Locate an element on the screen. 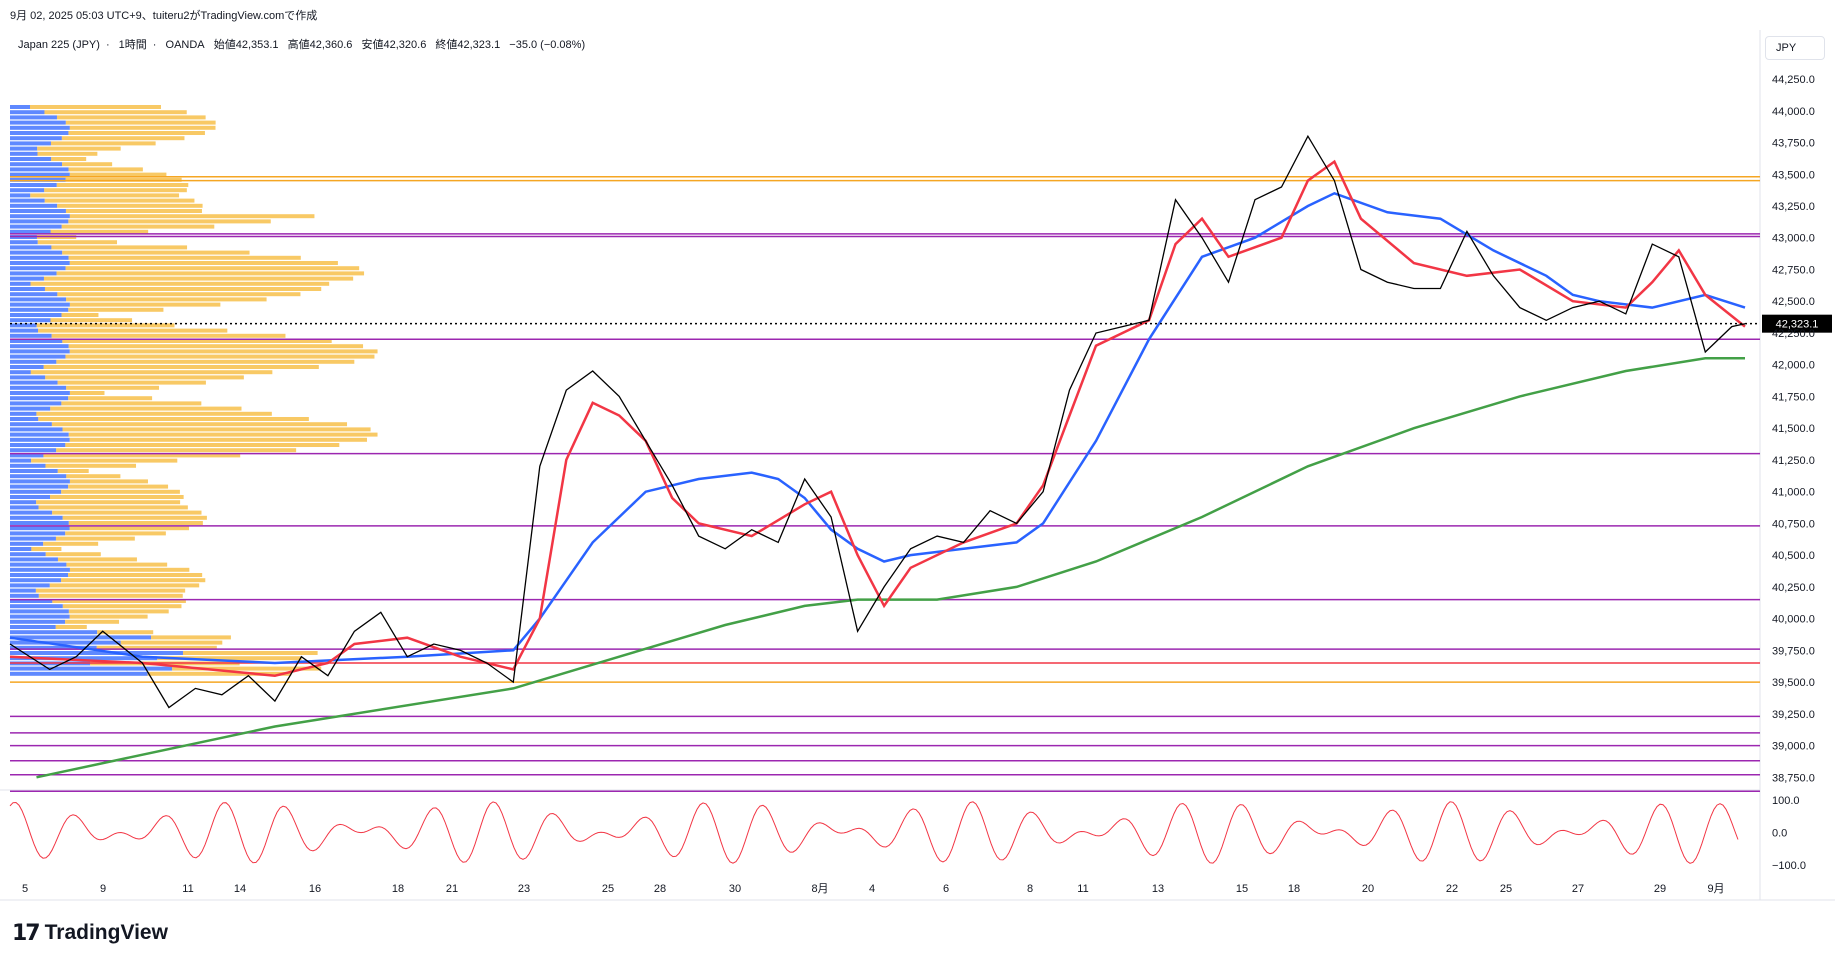 The height and width of the screenshot is (958, 1835). oscillator-tick-label: 0.0 is located at coordinates (1779, 834).